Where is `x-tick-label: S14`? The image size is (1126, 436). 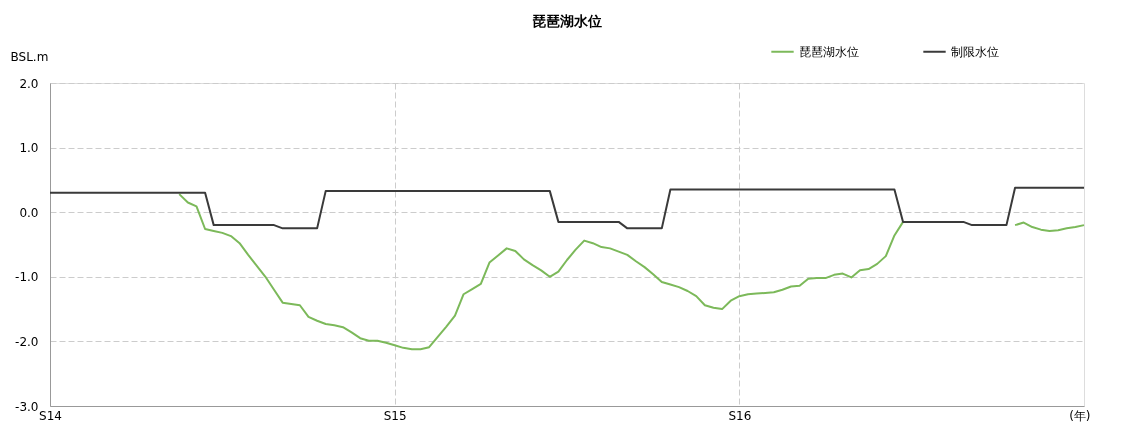
x-tick-label: S14 is located at coordinates (50, 415).